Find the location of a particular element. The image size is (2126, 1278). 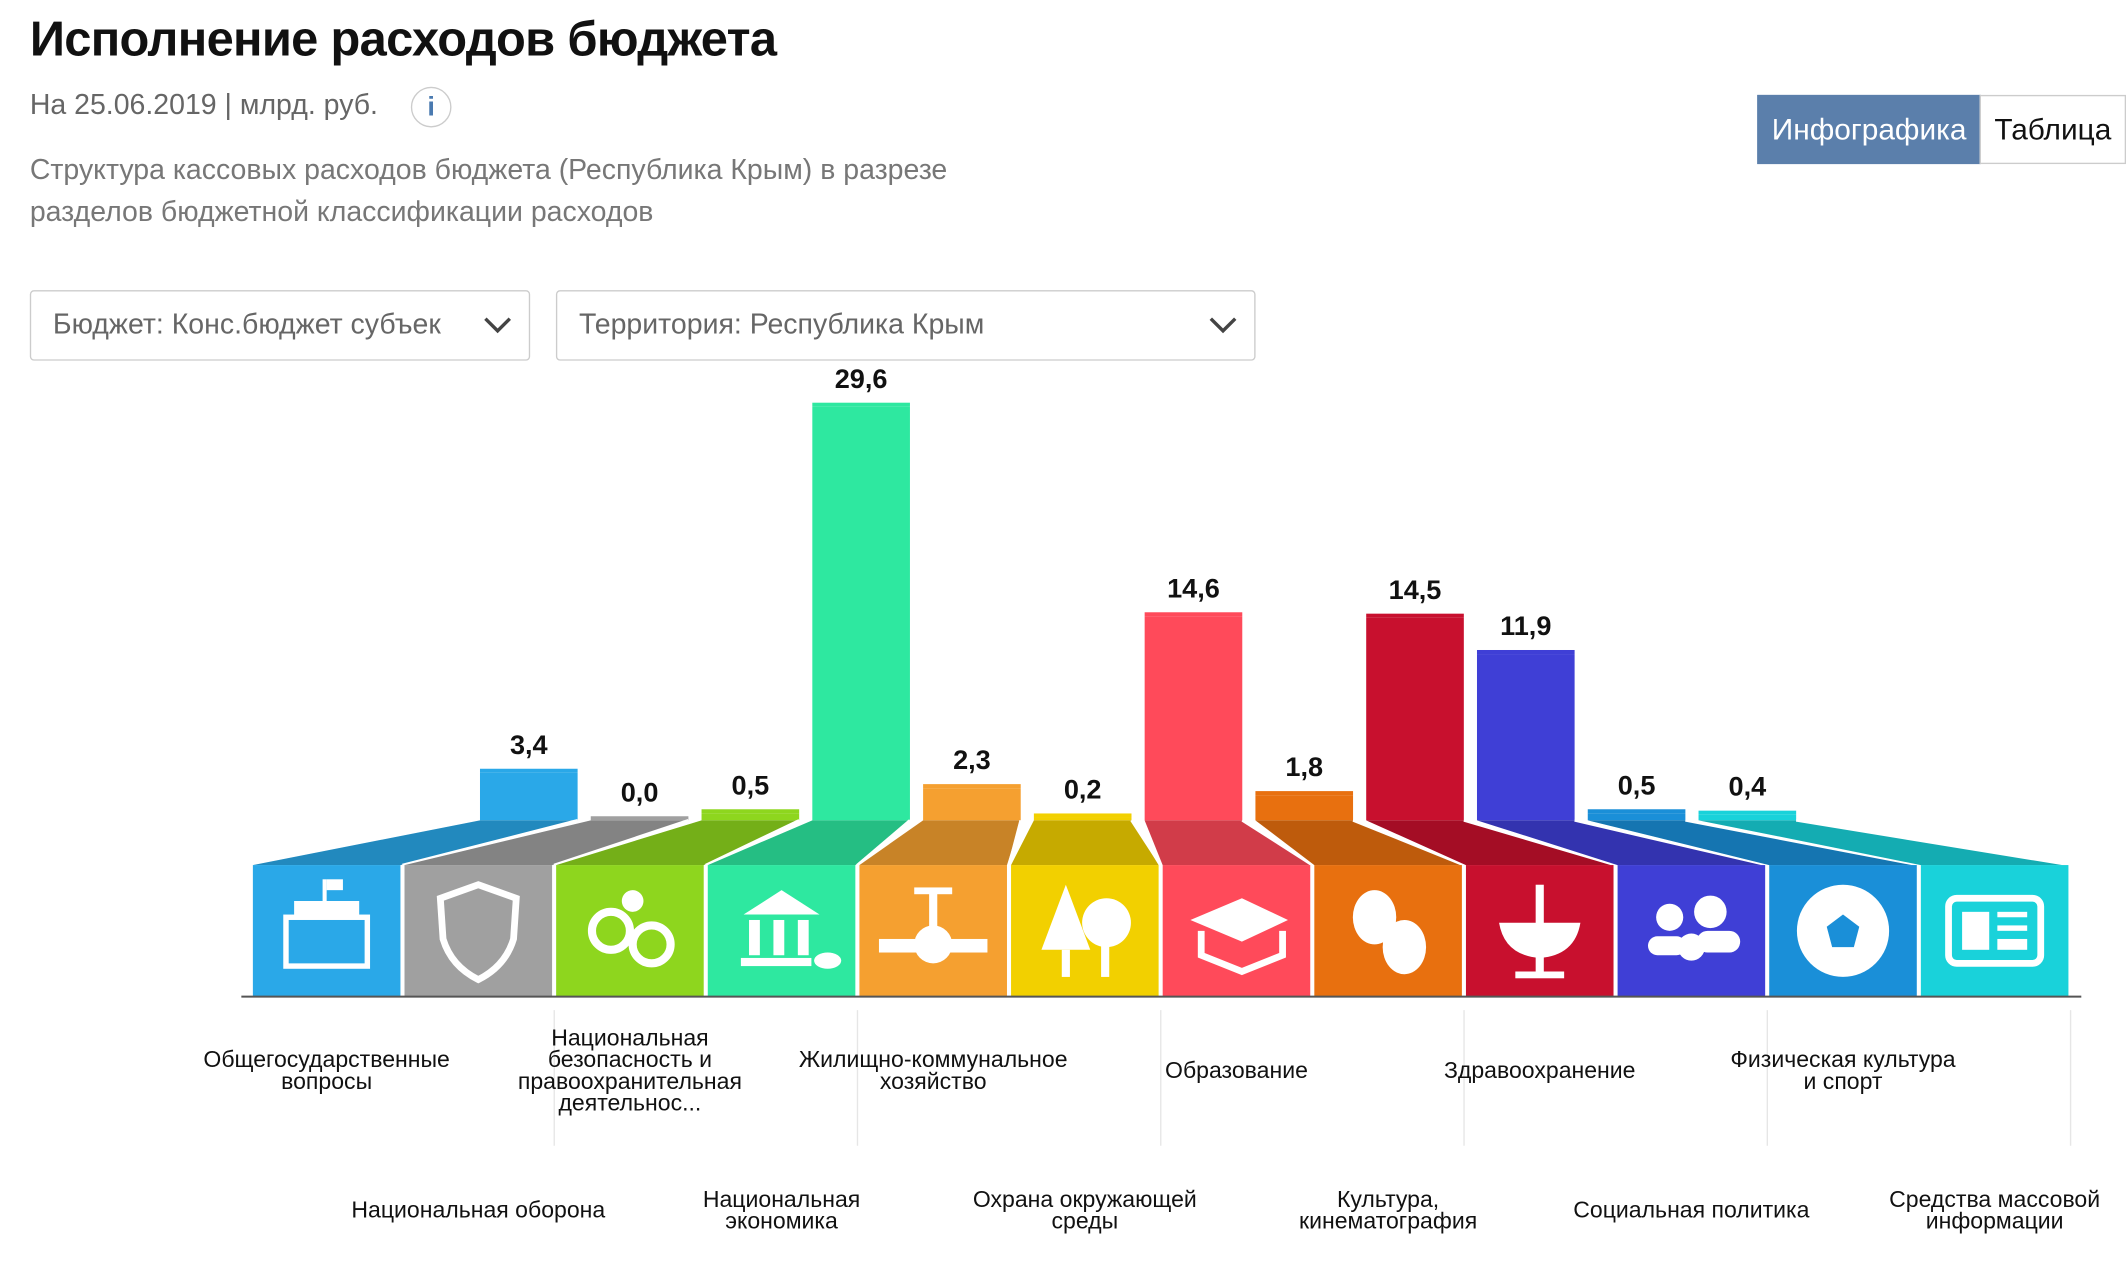

value-label: 3,4 is located at coordinates (529, 744).